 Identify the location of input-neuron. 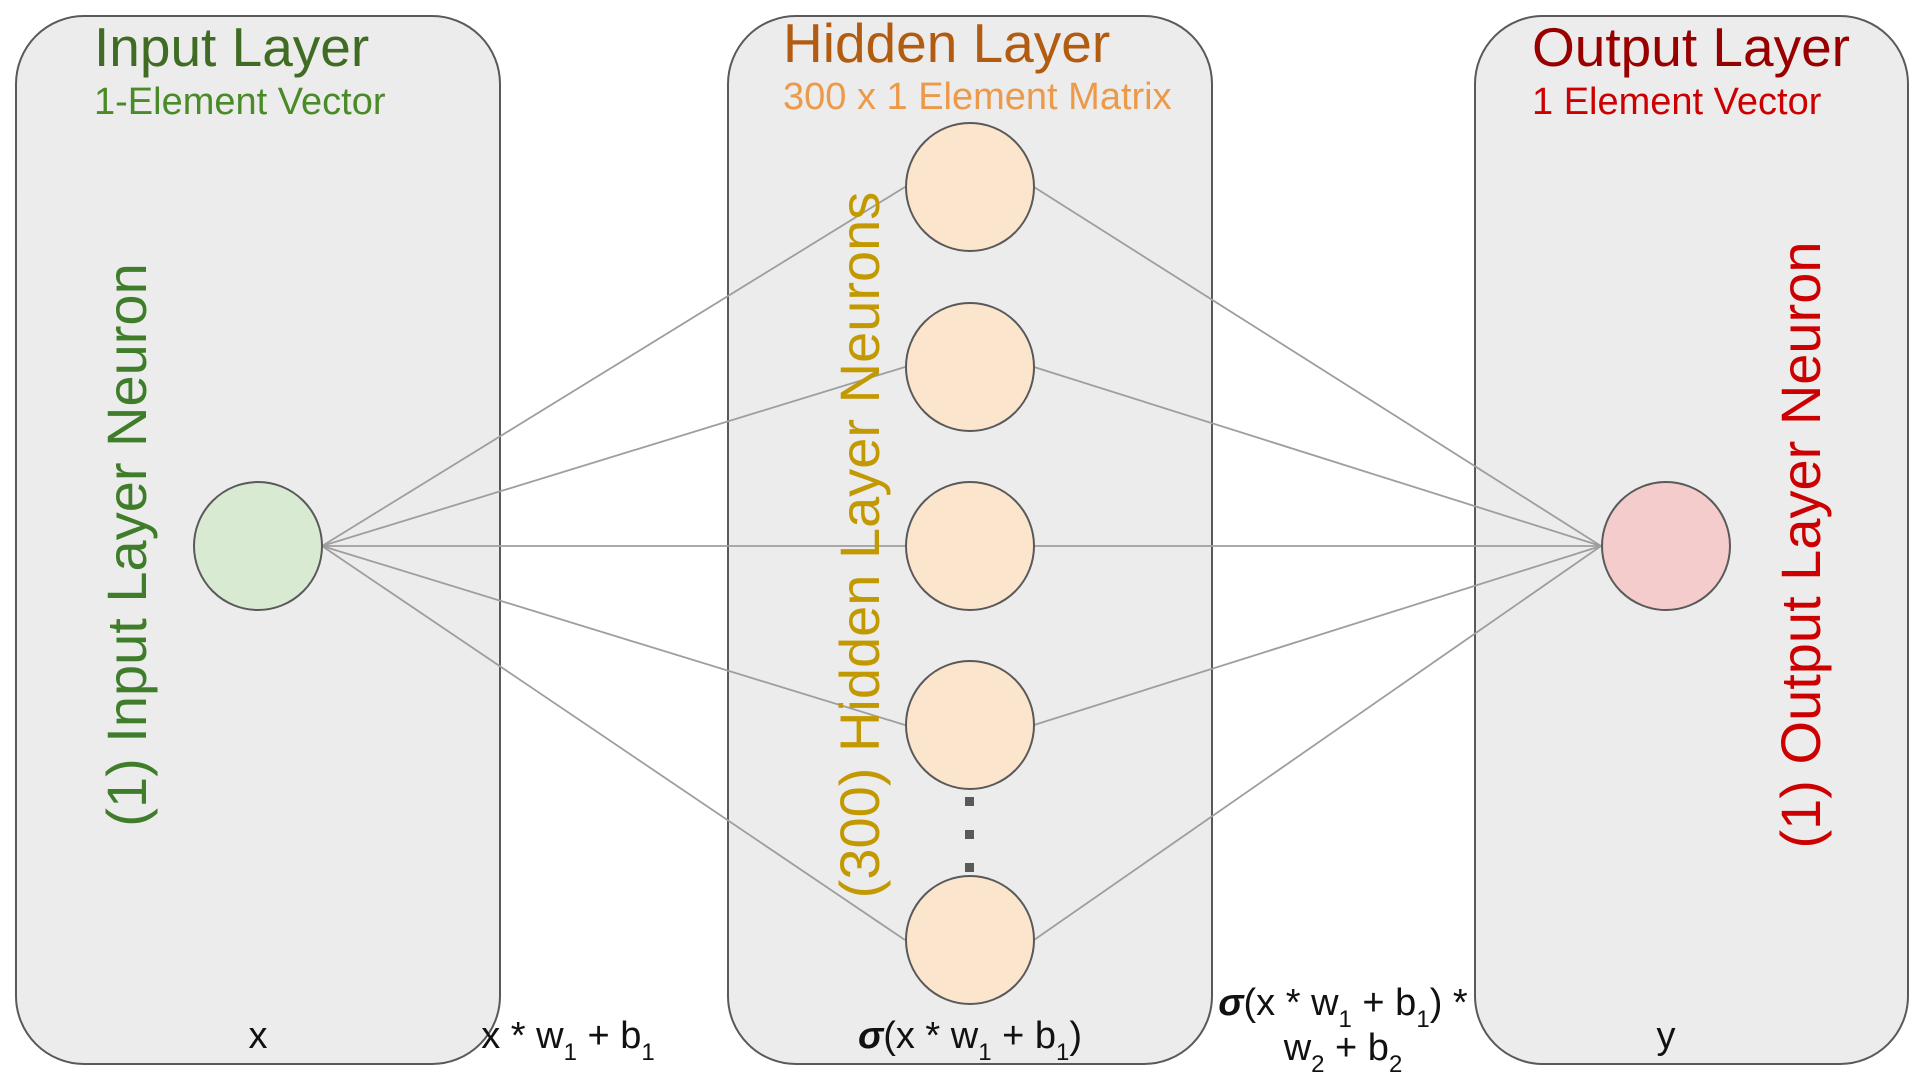
(258, 546).